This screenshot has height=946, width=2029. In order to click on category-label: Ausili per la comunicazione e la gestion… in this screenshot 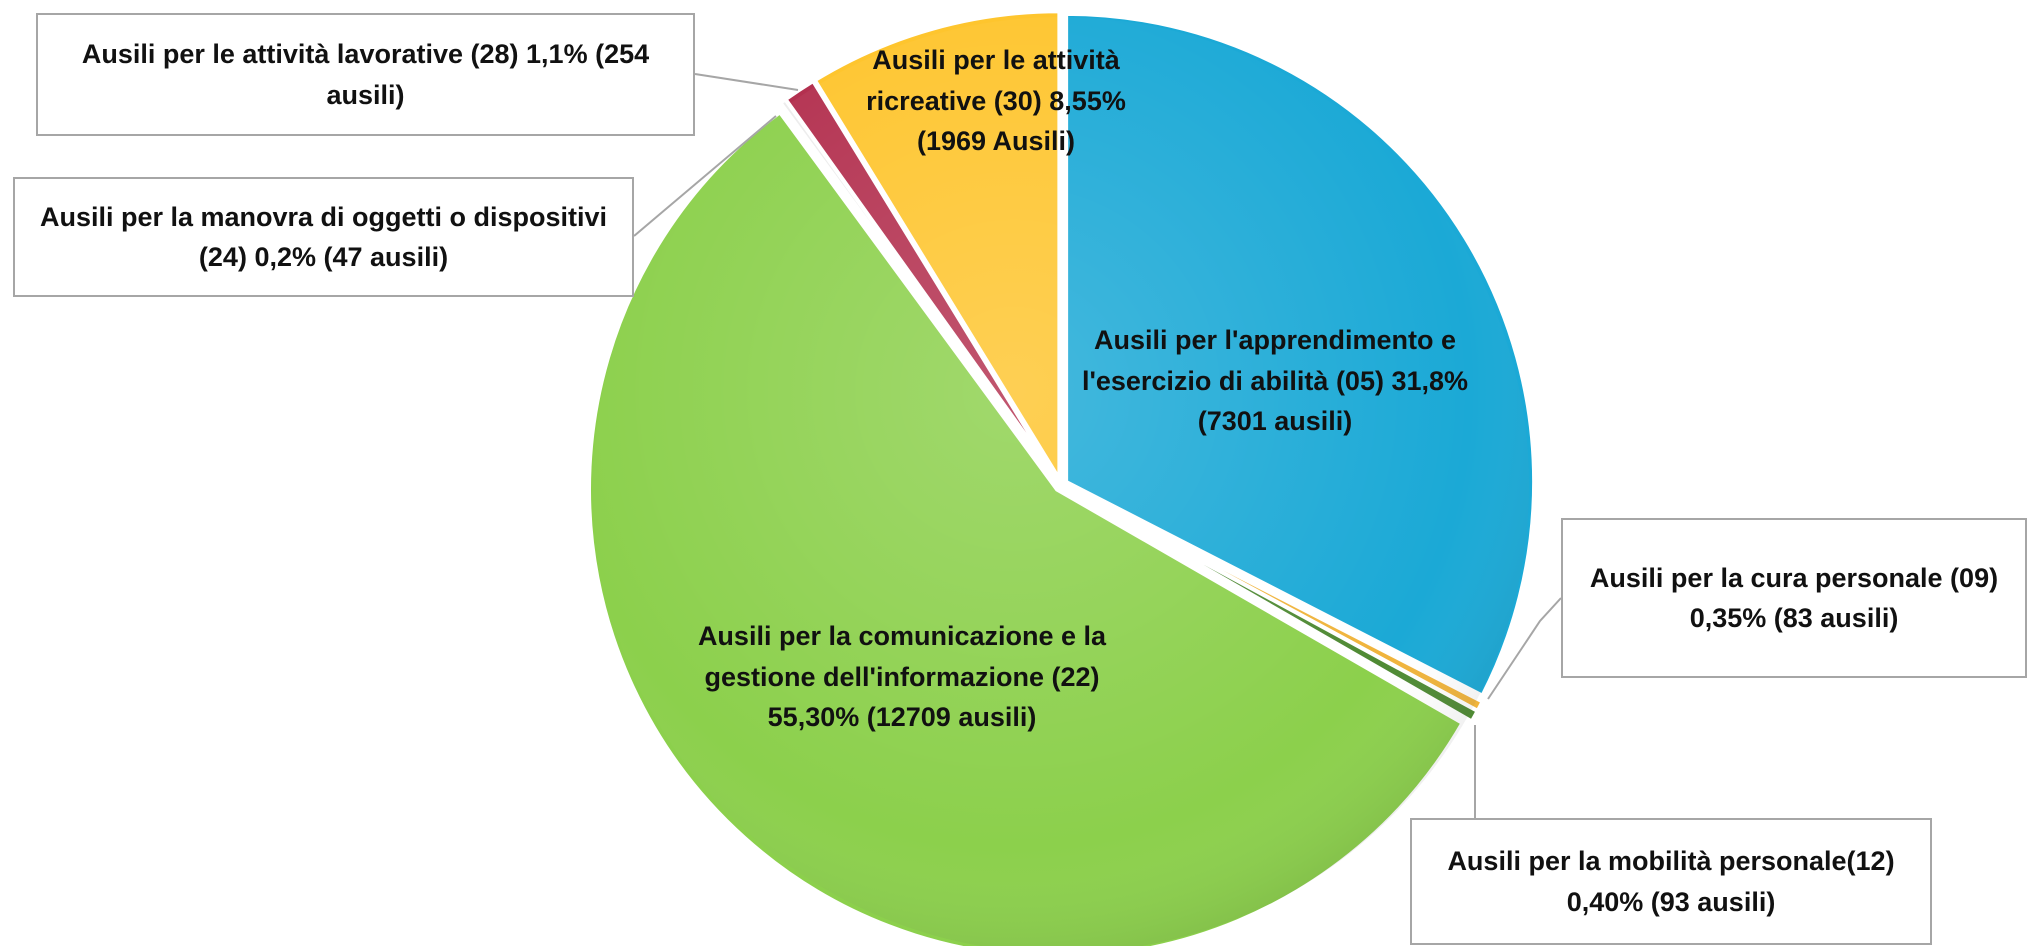, I will do `click(902, 656)`.